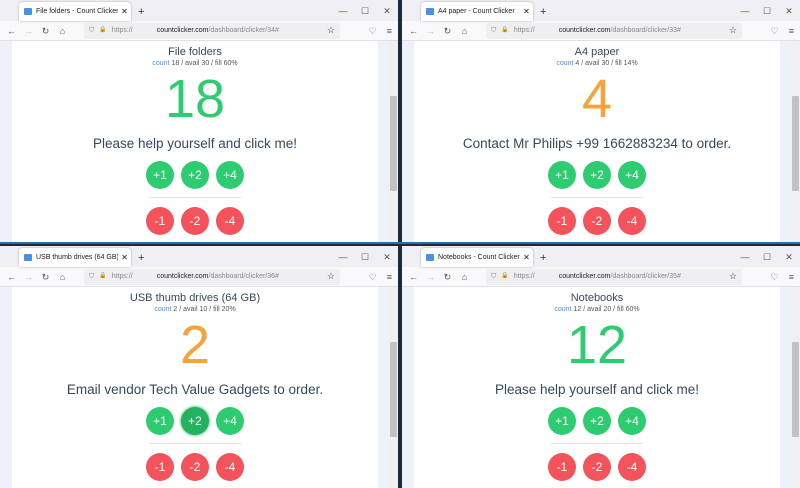  Describe the element at coordinates (195, 52) in the screenshot. I see `item-title: File folders` at that location.